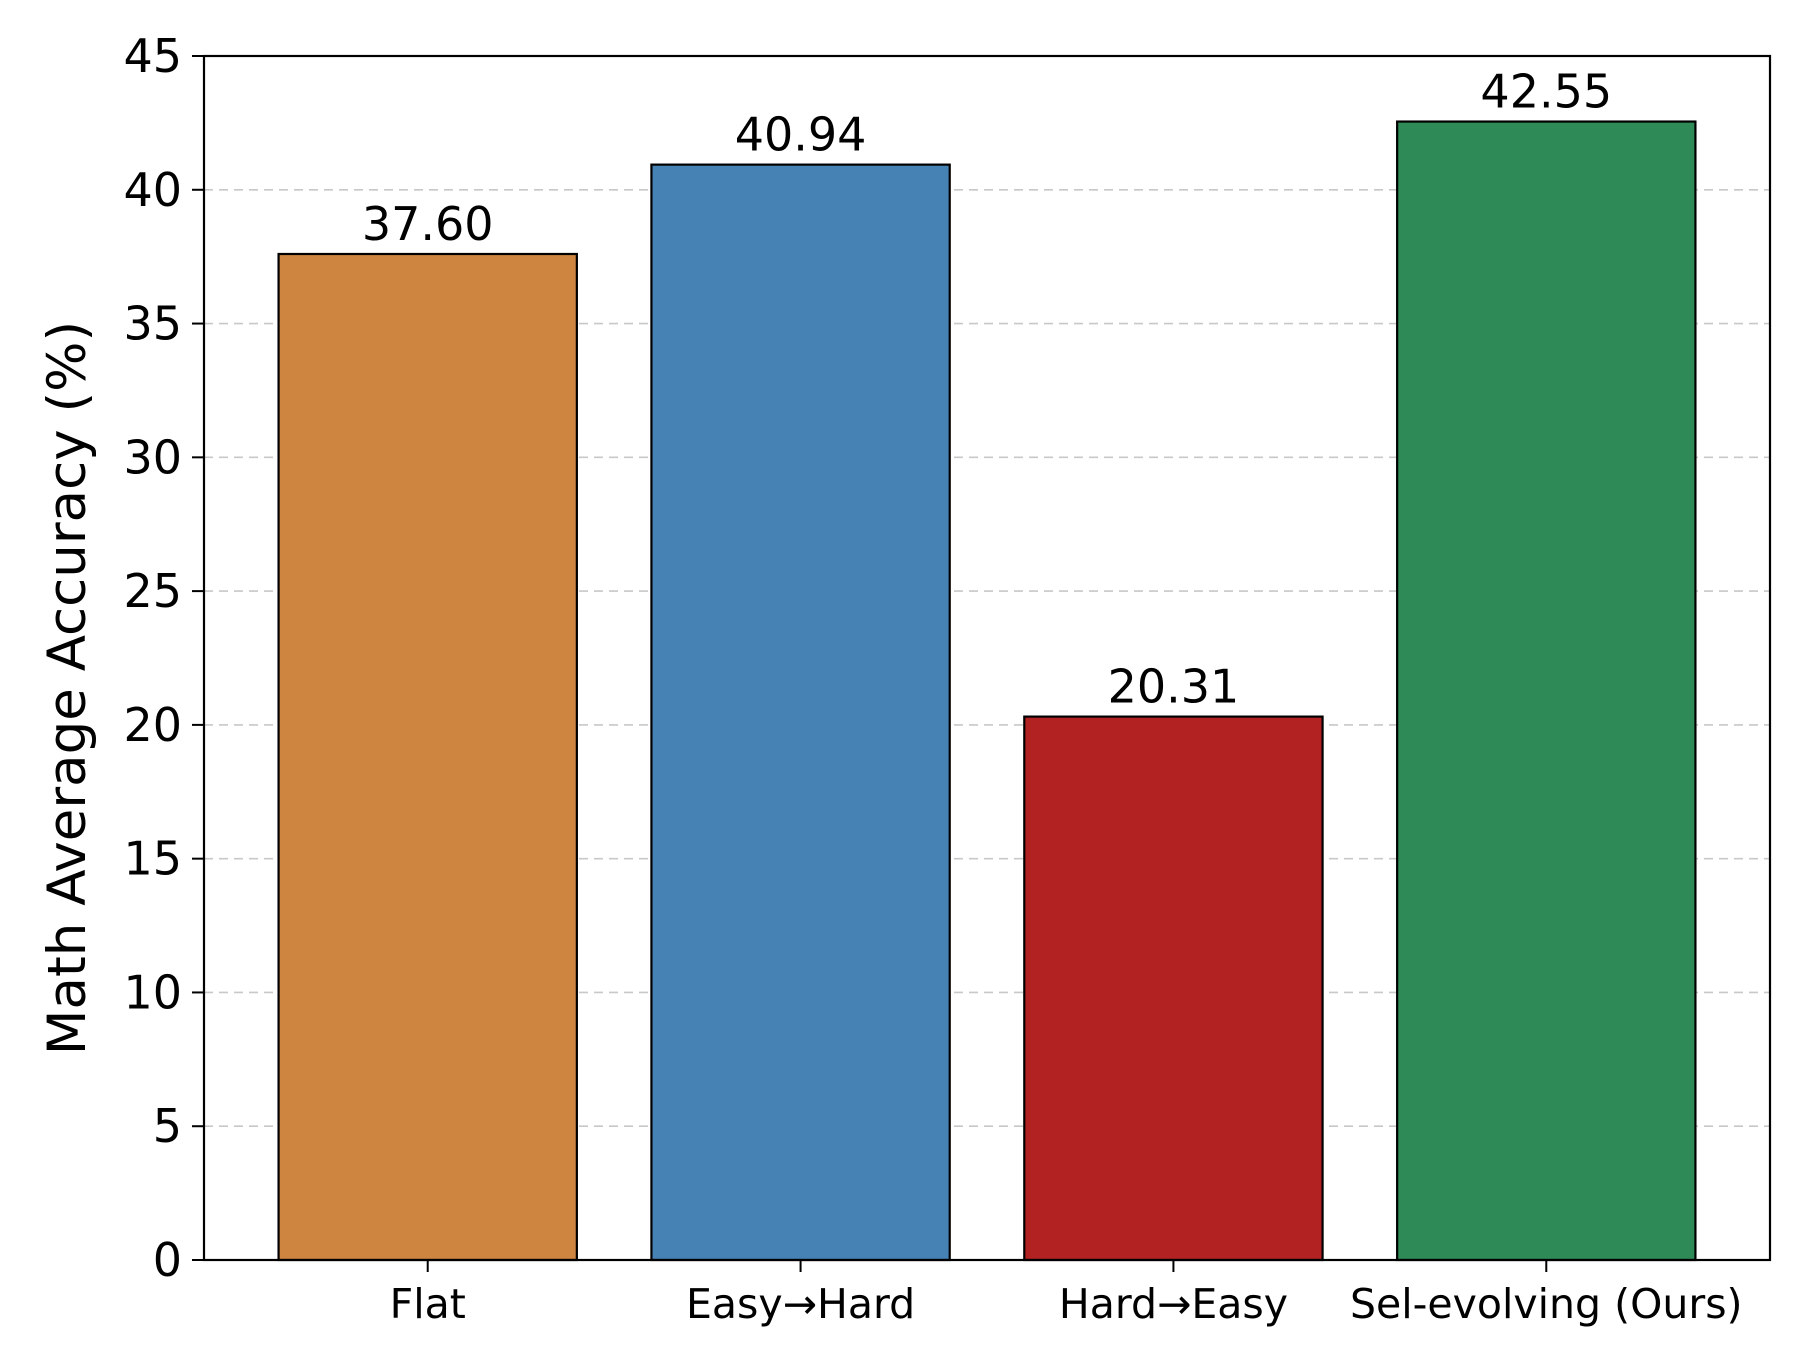 The height and width of the screenshot is (1350, 1800). I want to click on x-tick-label: Easy→Hard, so click(800, 1304).